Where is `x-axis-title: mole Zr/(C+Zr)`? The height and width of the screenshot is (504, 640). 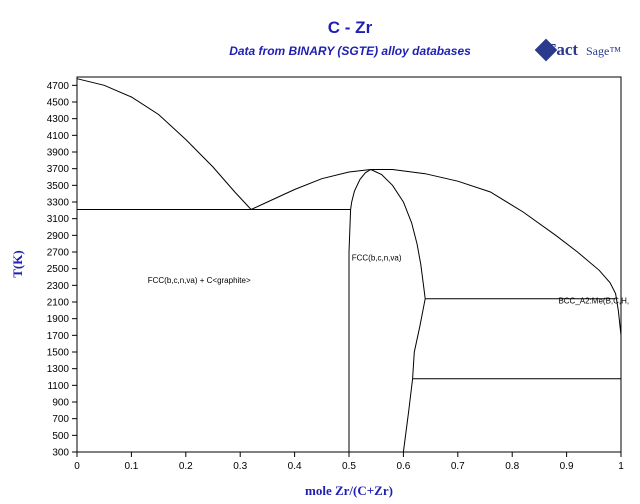
x-axis-title: mole Zr/(C+Zr) is located at coordinates (349, 490).